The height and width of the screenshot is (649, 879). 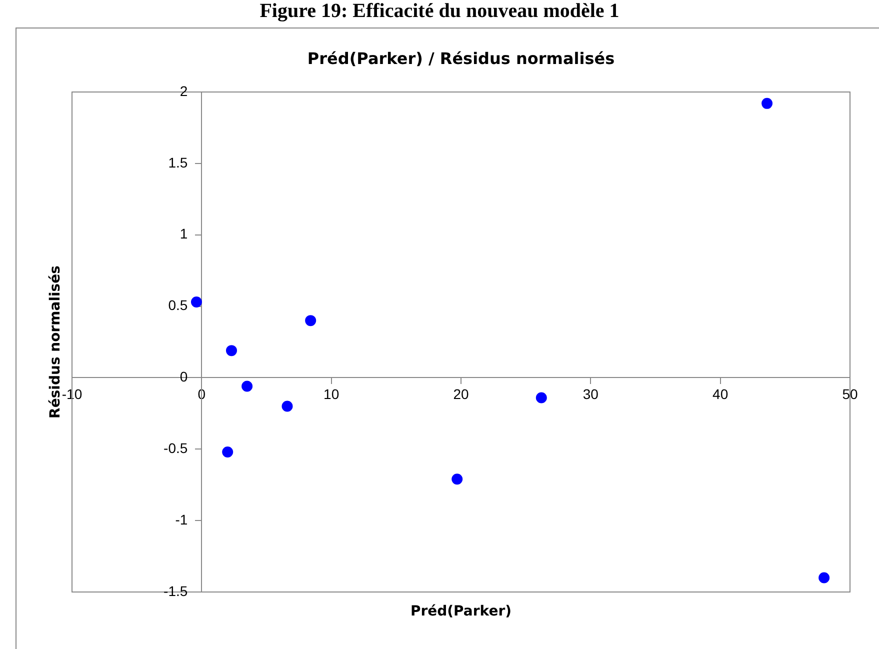 I want to click on chart-title: Préd(Parker) / Résidus normalisés, so click(x=461, y=58).